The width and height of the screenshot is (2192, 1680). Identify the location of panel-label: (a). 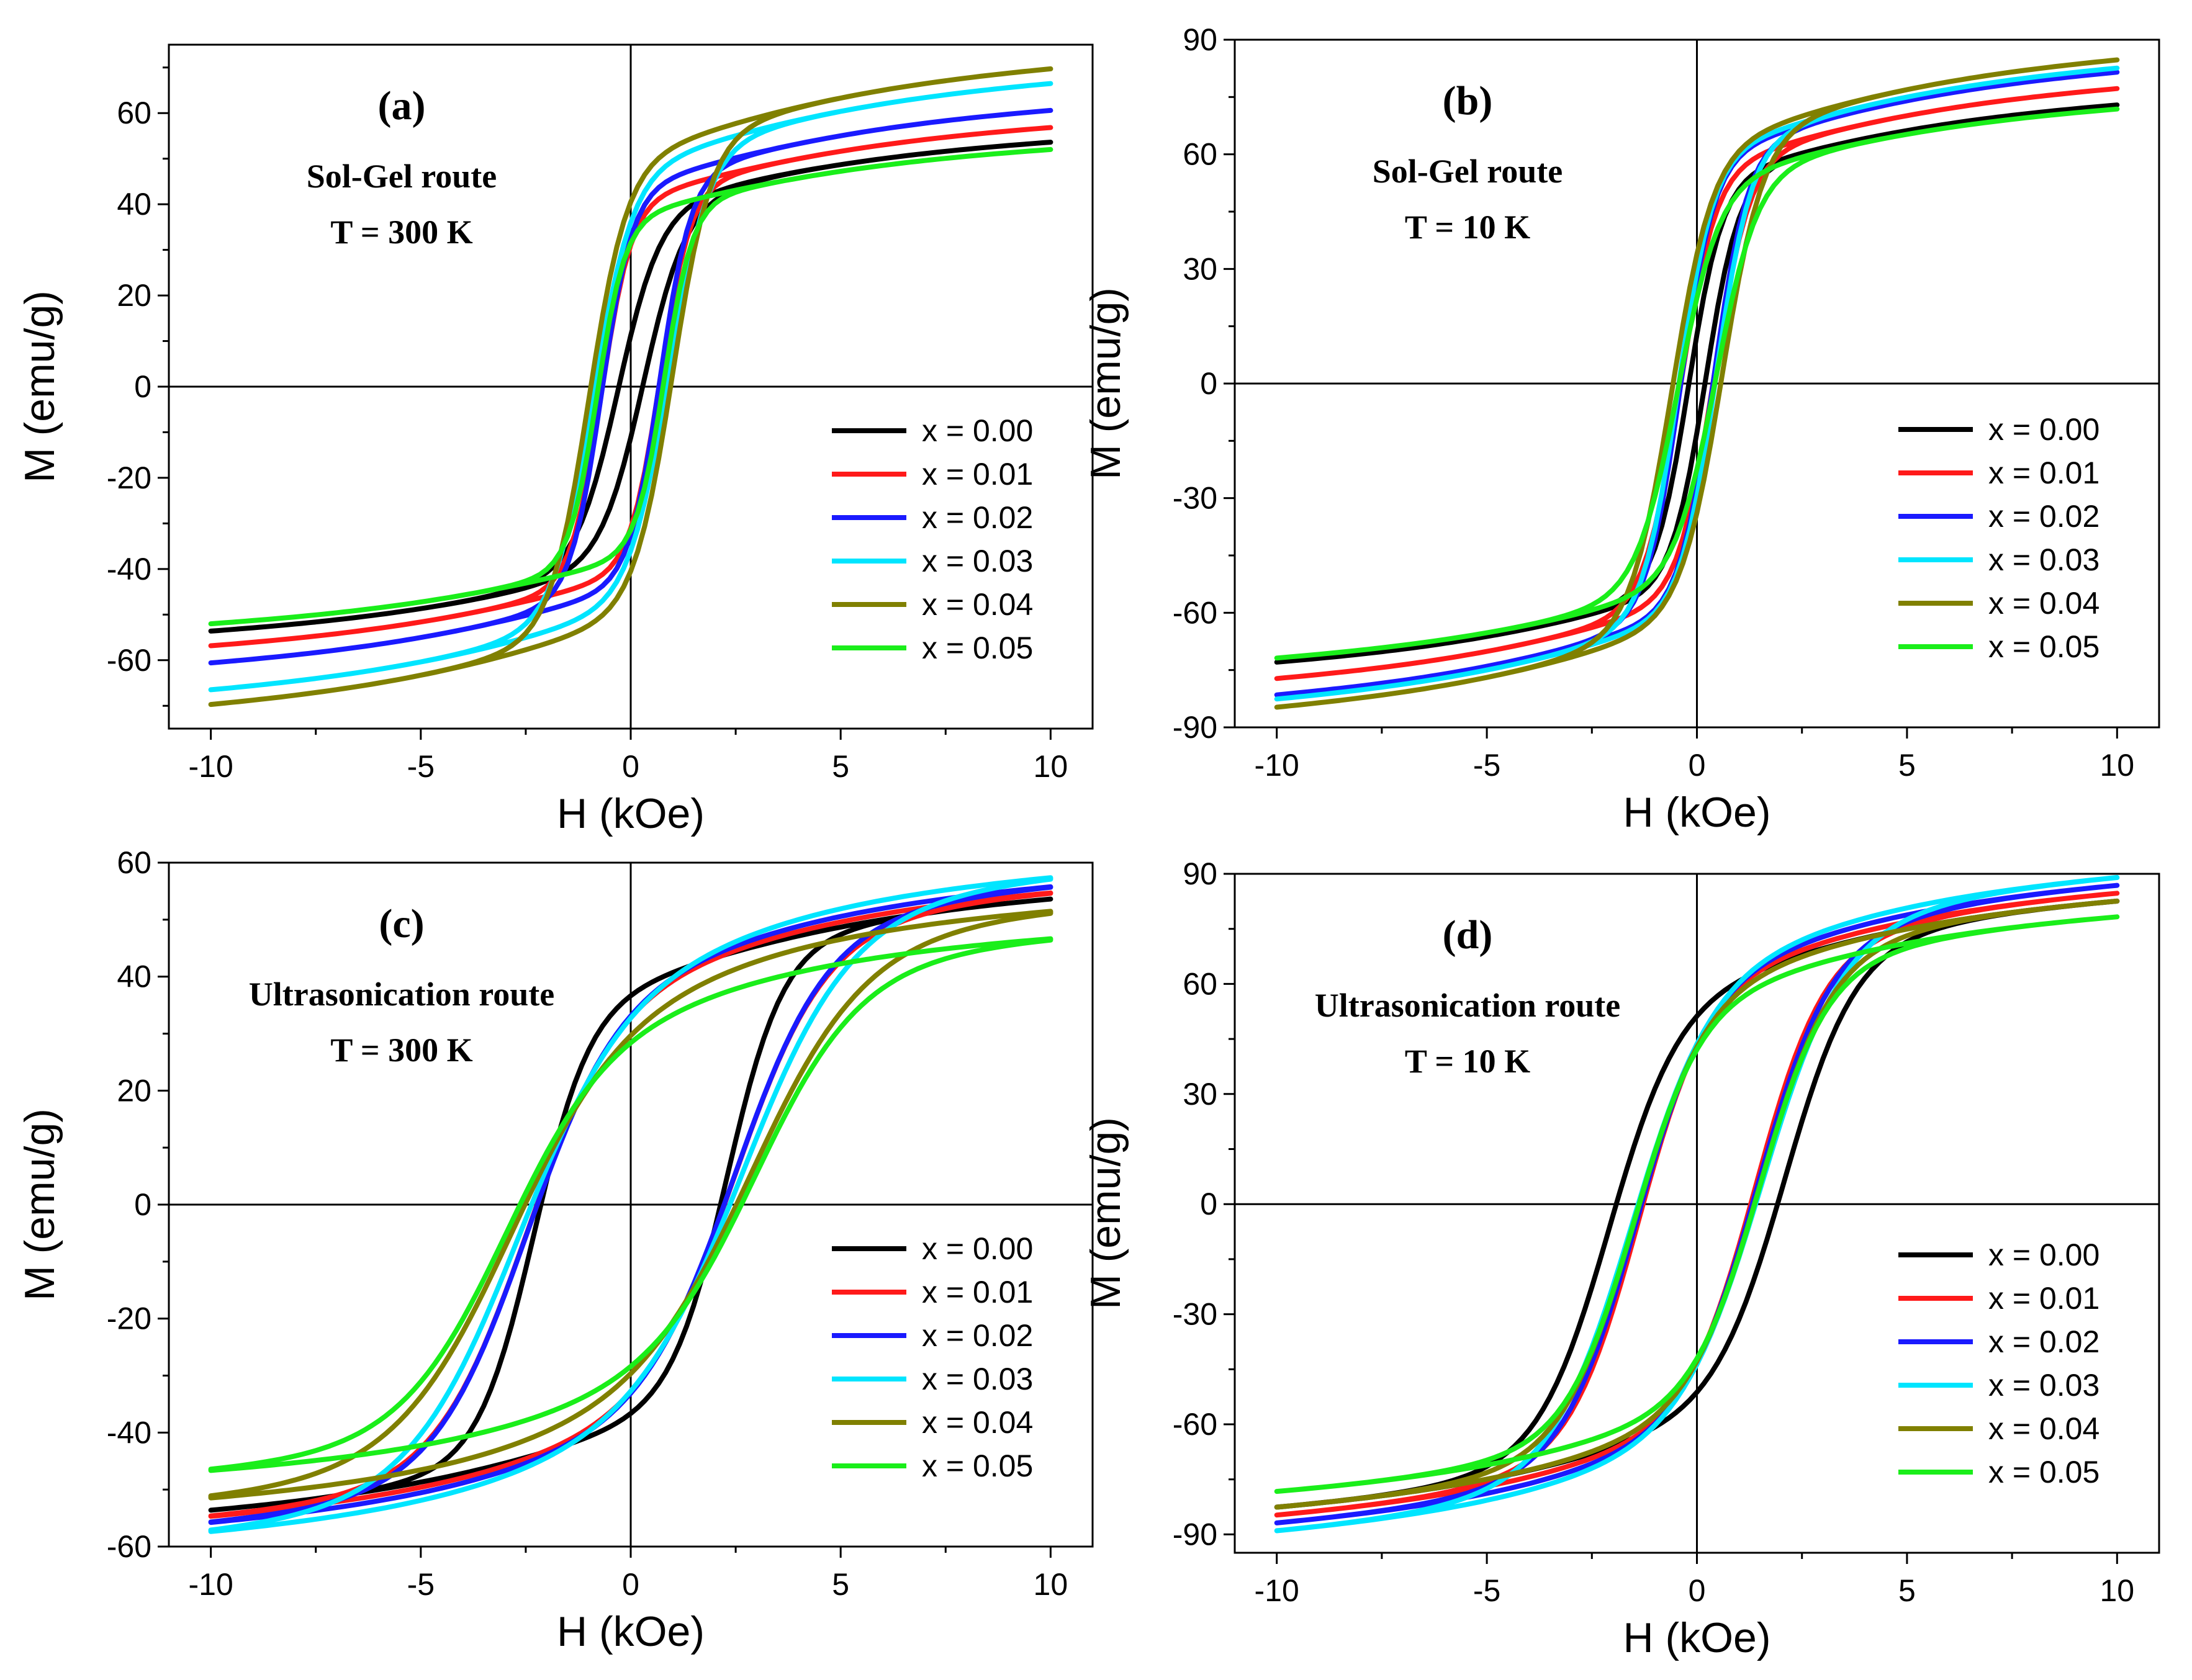
(402, 106).